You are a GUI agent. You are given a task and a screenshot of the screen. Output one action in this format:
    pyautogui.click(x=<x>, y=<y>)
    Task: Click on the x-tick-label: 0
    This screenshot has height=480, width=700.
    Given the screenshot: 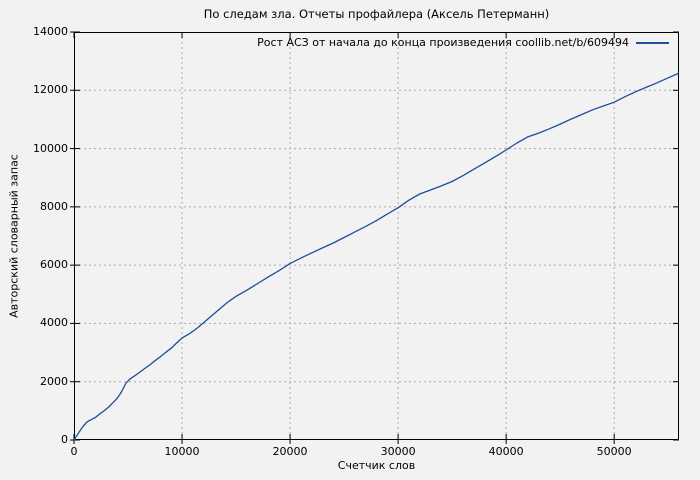 What is the action you would take?
    pyautogui.click(x=74, y=451)
    